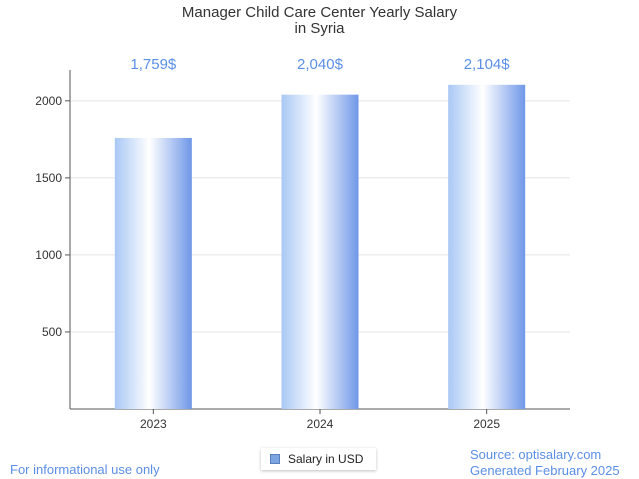  I want to click on generated-text: Generated February 2025, so click(545, 470).